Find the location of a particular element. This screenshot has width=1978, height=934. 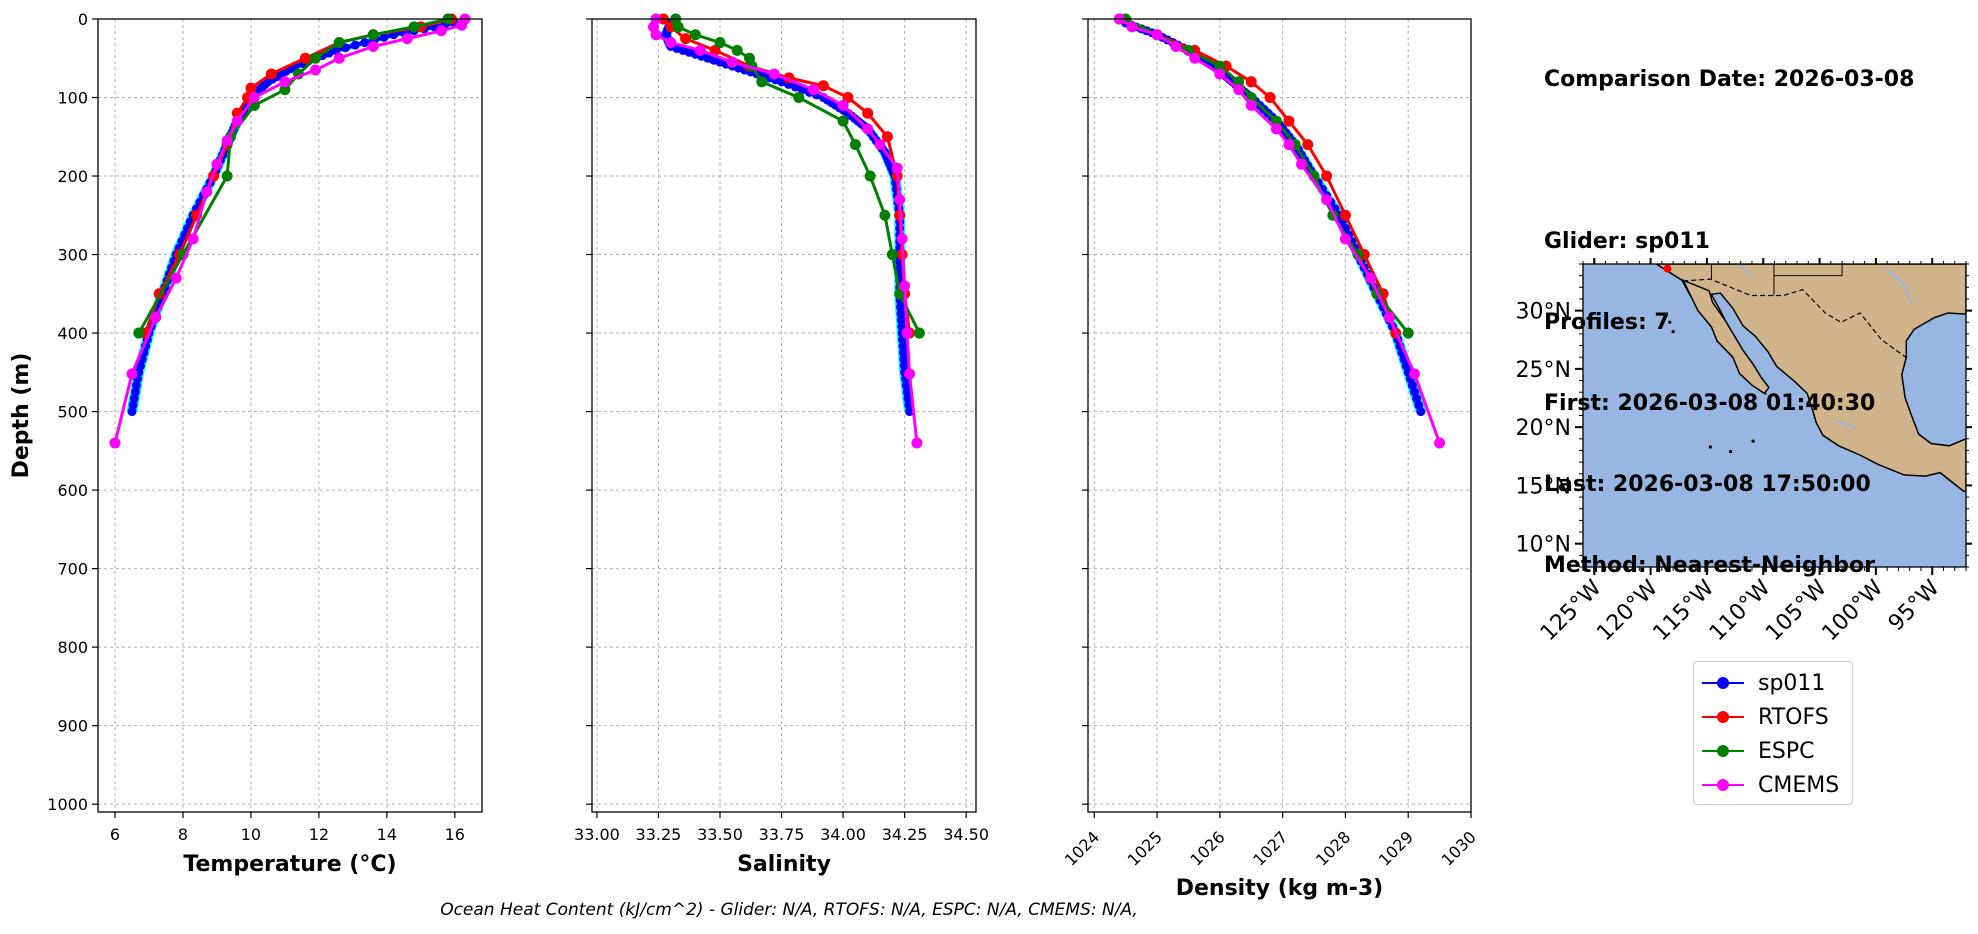

legend-label: CMEMS is located at coordinates (1799, 785).